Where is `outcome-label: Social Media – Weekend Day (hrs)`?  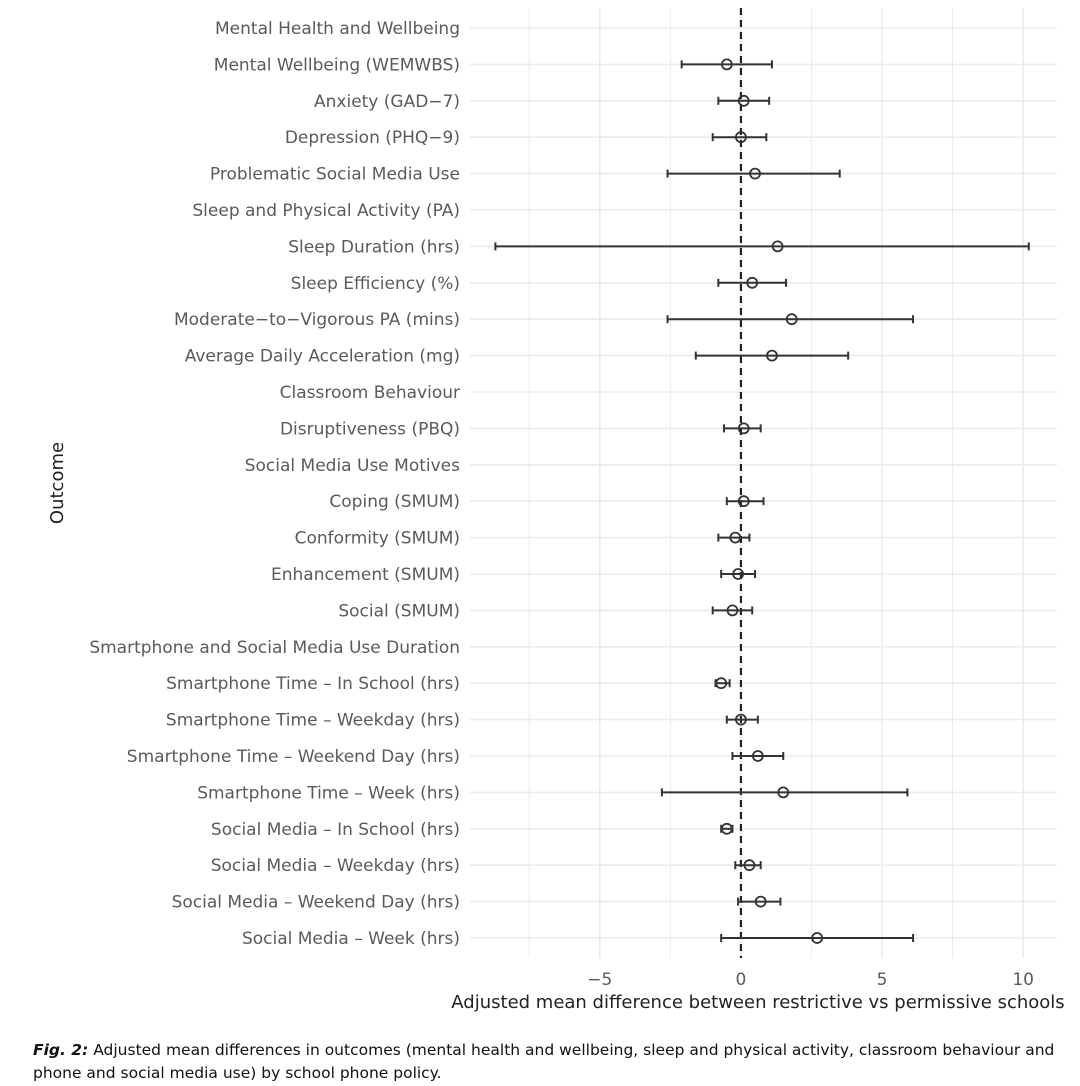 outcome-label: Social Media – Weekend Day (hrs) is located at coordinates (316, 903).